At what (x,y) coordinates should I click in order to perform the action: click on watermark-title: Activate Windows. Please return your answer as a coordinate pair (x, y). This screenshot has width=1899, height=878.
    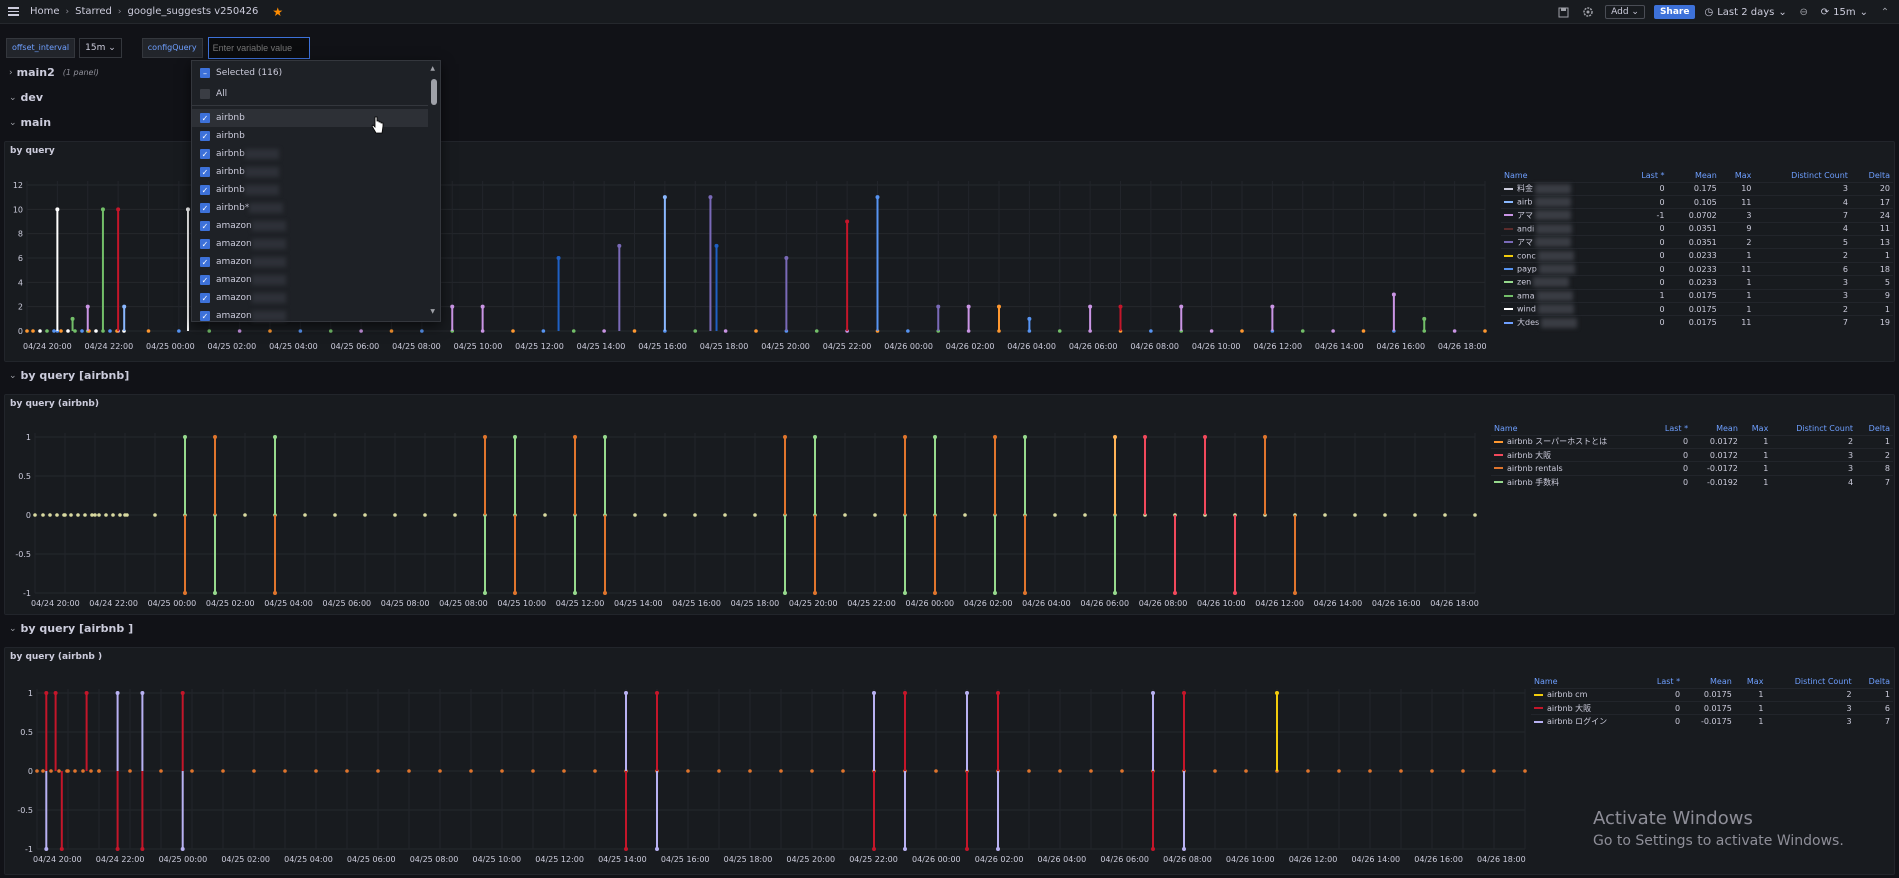
    Looking at the image, I should click on (1673, 818).